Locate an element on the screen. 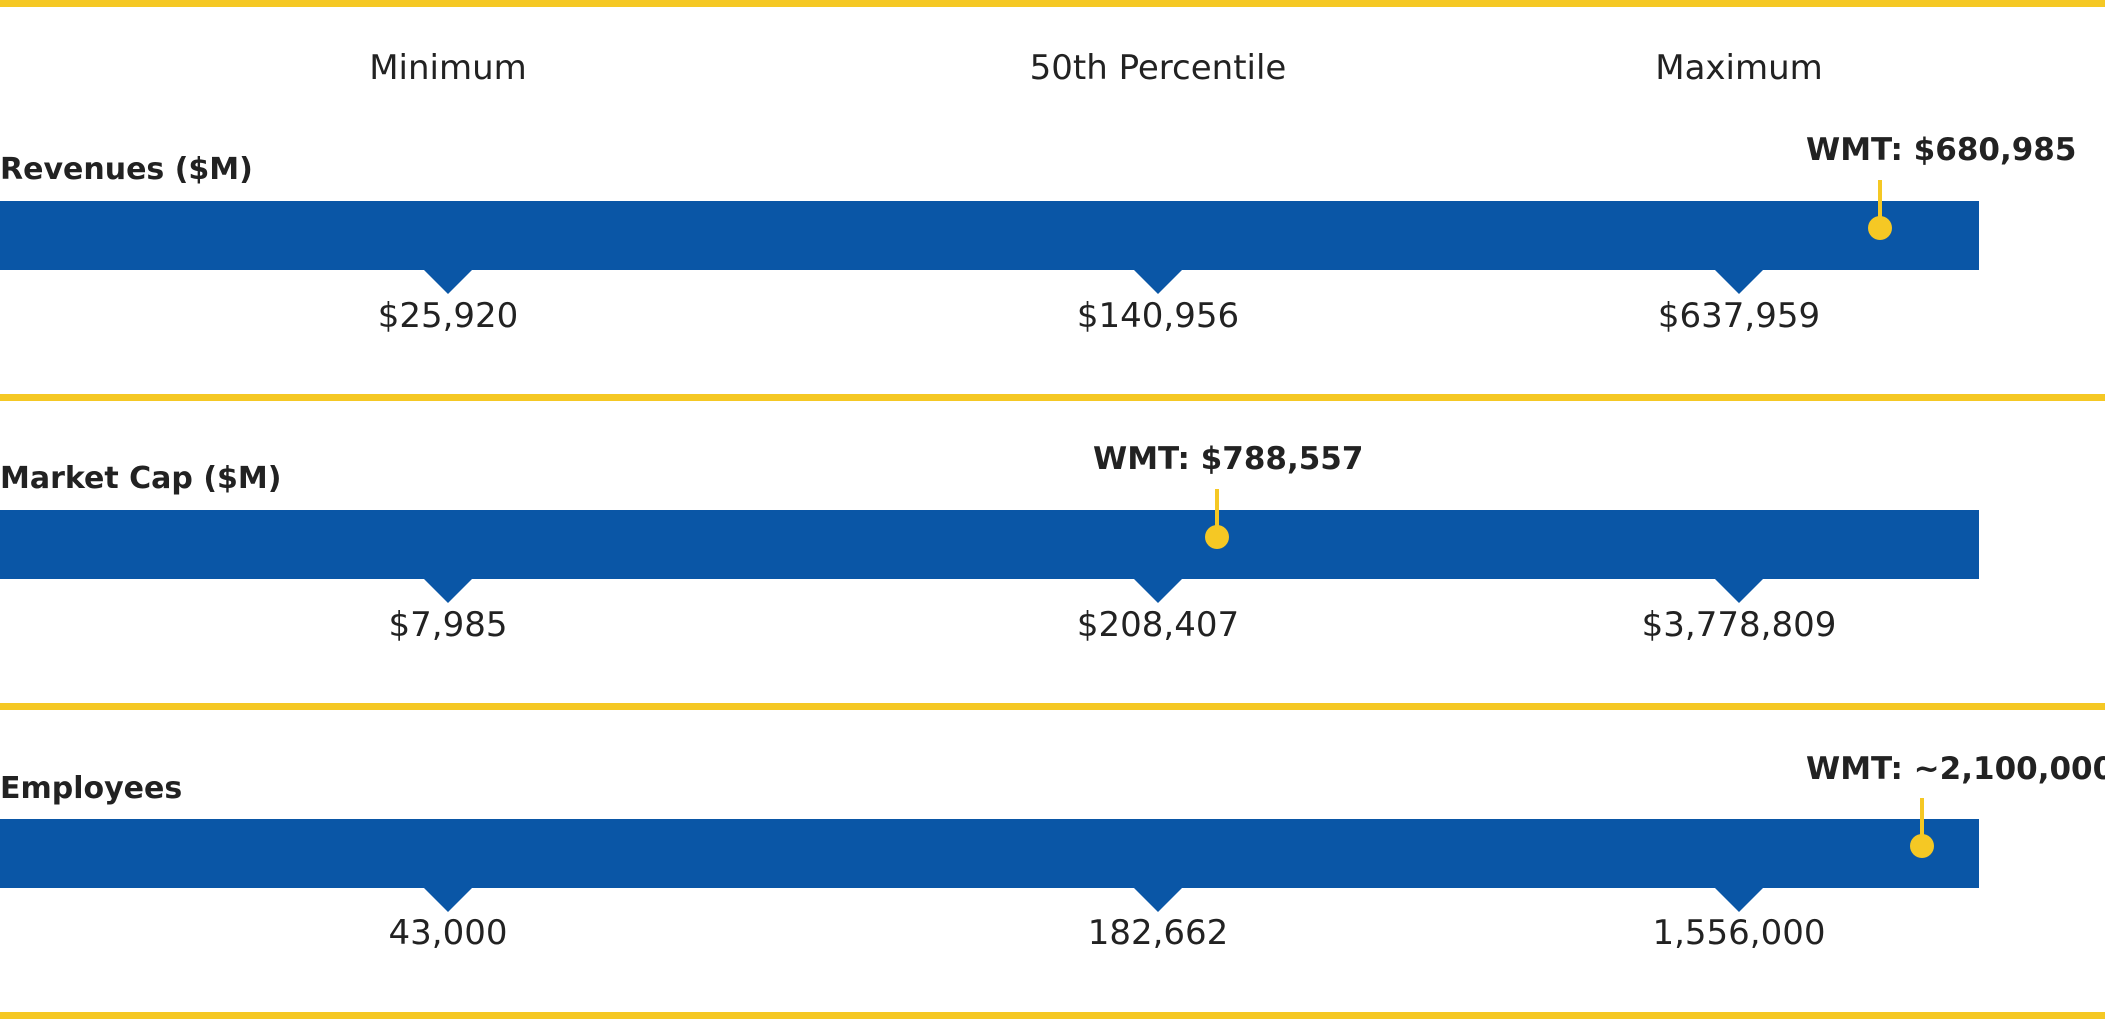 The width and height of the screenshot is (2105, 1020). maximum-value: 1,556,000 is located at coordinates (1739, 933).